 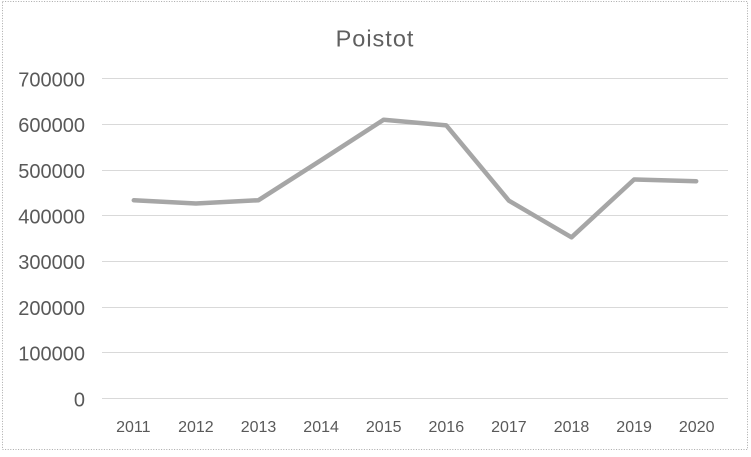 What do you see at coordinates (697, 427) in the screenshot?
I see `svg-text: 2020` at bounding box center [697, 427].